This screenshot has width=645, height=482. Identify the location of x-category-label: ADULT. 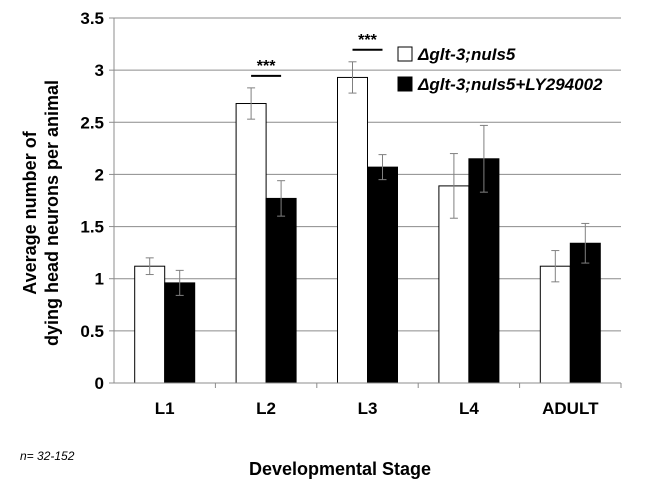
(570, 408).